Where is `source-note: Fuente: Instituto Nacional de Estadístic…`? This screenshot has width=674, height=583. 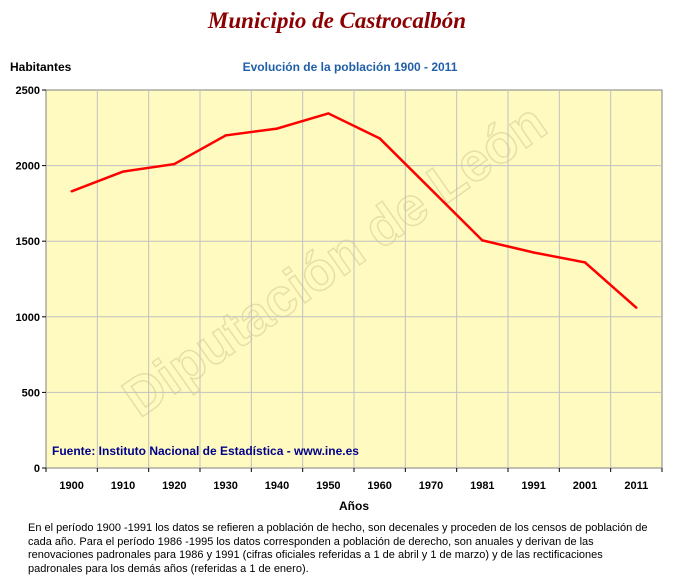
source-note: Fuente: Instituto Nacional de Estadístic… is located at coordinates (205, 451).